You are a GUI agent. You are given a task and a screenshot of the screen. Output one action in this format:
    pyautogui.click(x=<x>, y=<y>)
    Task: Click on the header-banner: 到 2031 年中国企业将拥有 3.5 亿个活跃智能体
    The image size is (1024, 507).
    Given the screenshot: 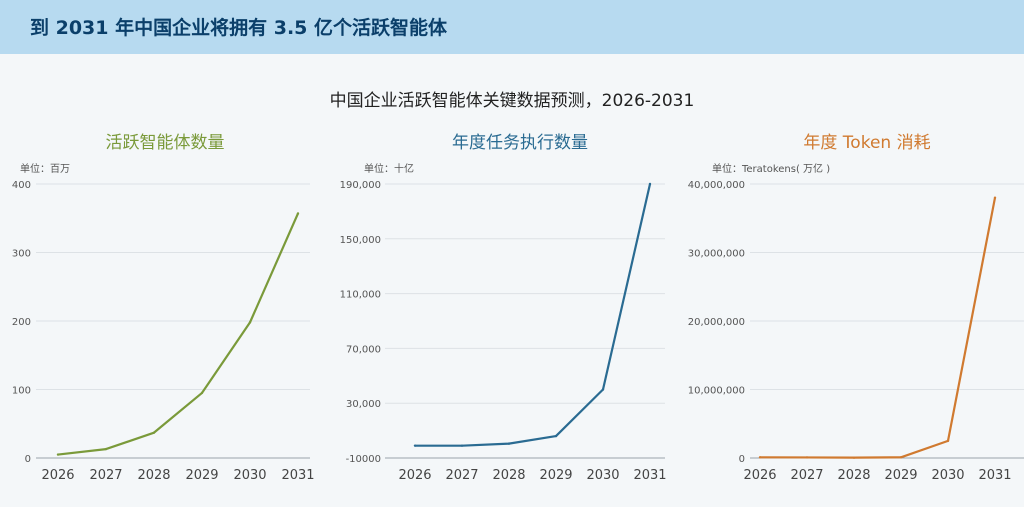 What is the action you would take?
    pyautogui.click(x=512, y=27)
    